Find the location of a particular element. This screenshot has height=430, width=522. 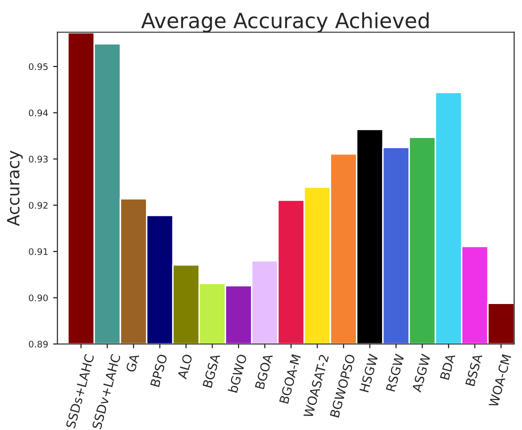

y-tick-label: 0.90 is located at coordinates (38, 298).